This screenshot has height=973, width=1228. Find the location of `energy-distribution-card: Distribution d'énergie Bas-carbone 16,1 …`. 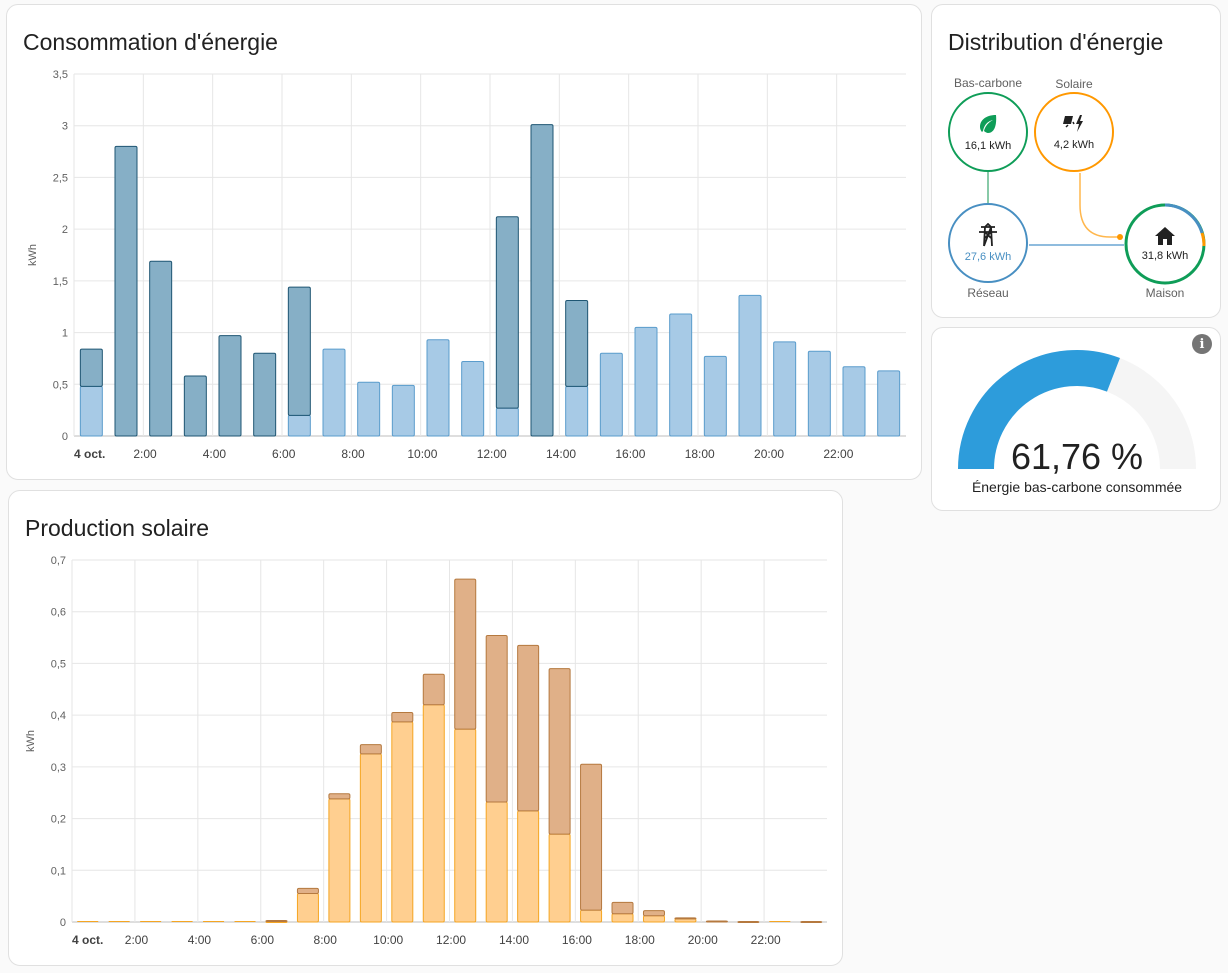

energy-distribution-card: Distribution d'énergie Bas-carbone 16,1 … is located at coordinates (1076, 161).